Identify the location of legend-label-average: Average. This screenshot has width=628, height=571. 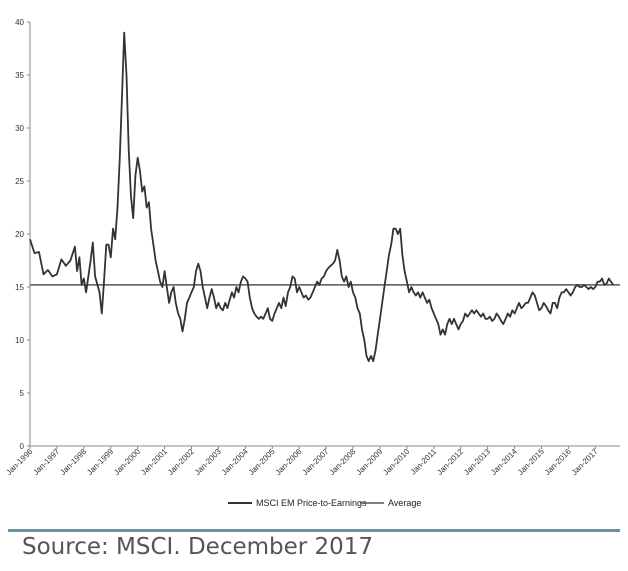
(404, 503).